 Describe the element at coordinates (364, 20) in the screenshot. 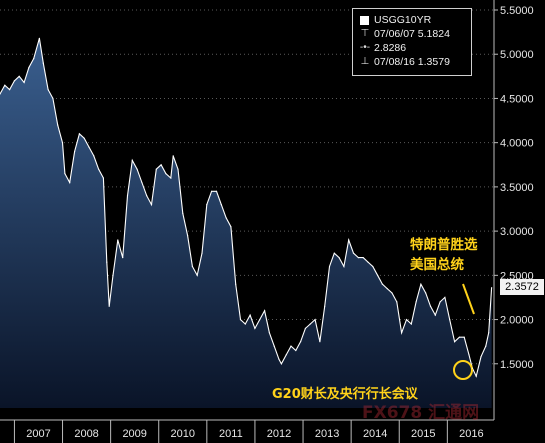

I see `legend-swatch` at that location.